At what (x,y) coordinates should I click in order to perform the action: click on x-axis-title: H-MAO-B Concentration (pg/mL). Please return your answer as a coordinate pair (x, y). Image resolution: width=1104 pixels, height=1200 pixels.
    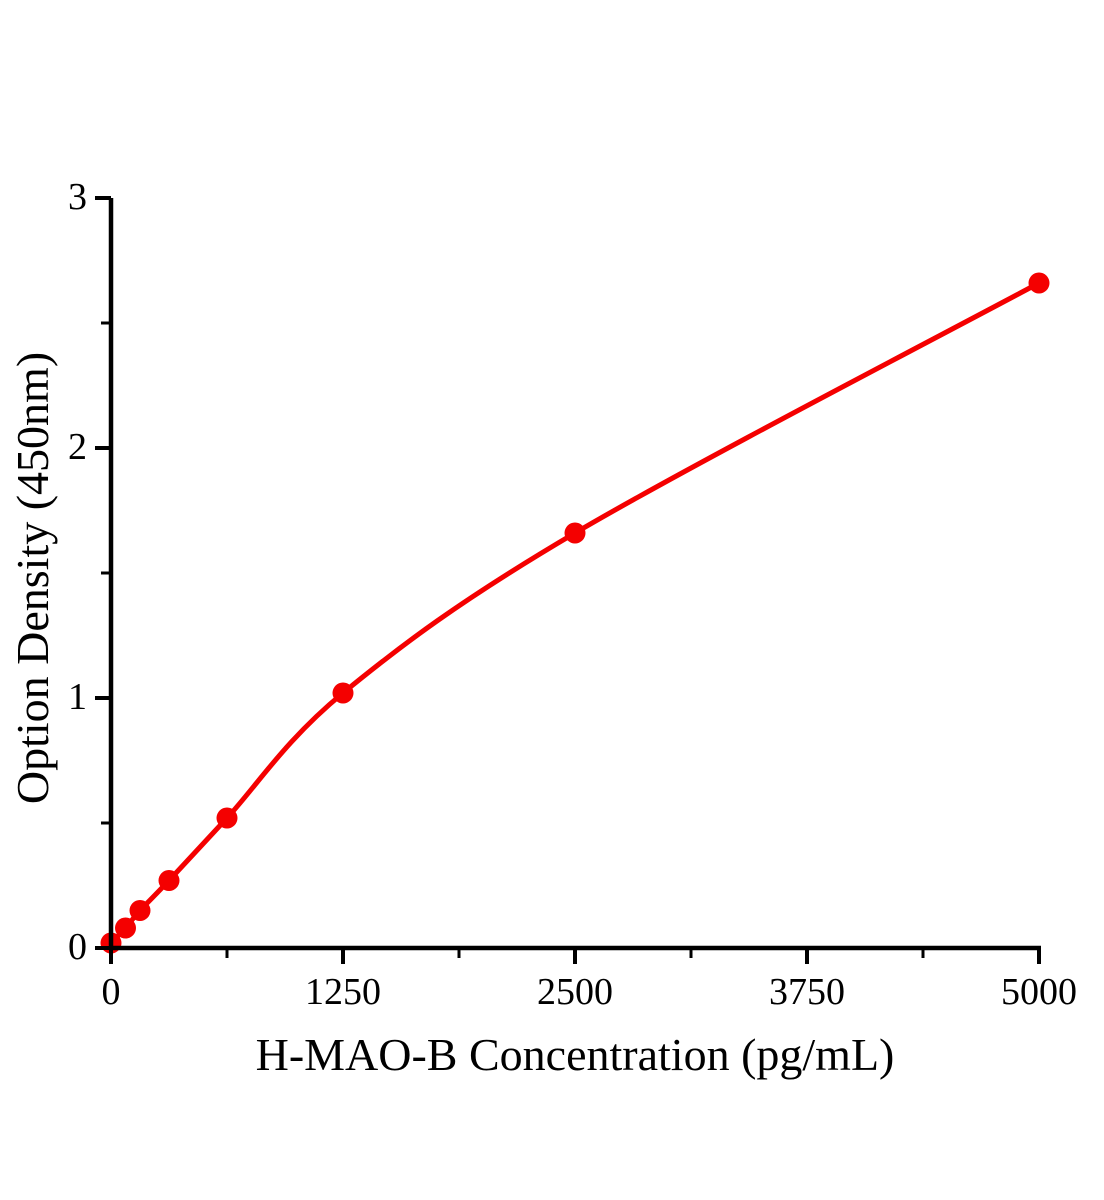
    Looking at the image, I should click on (575, 1054).